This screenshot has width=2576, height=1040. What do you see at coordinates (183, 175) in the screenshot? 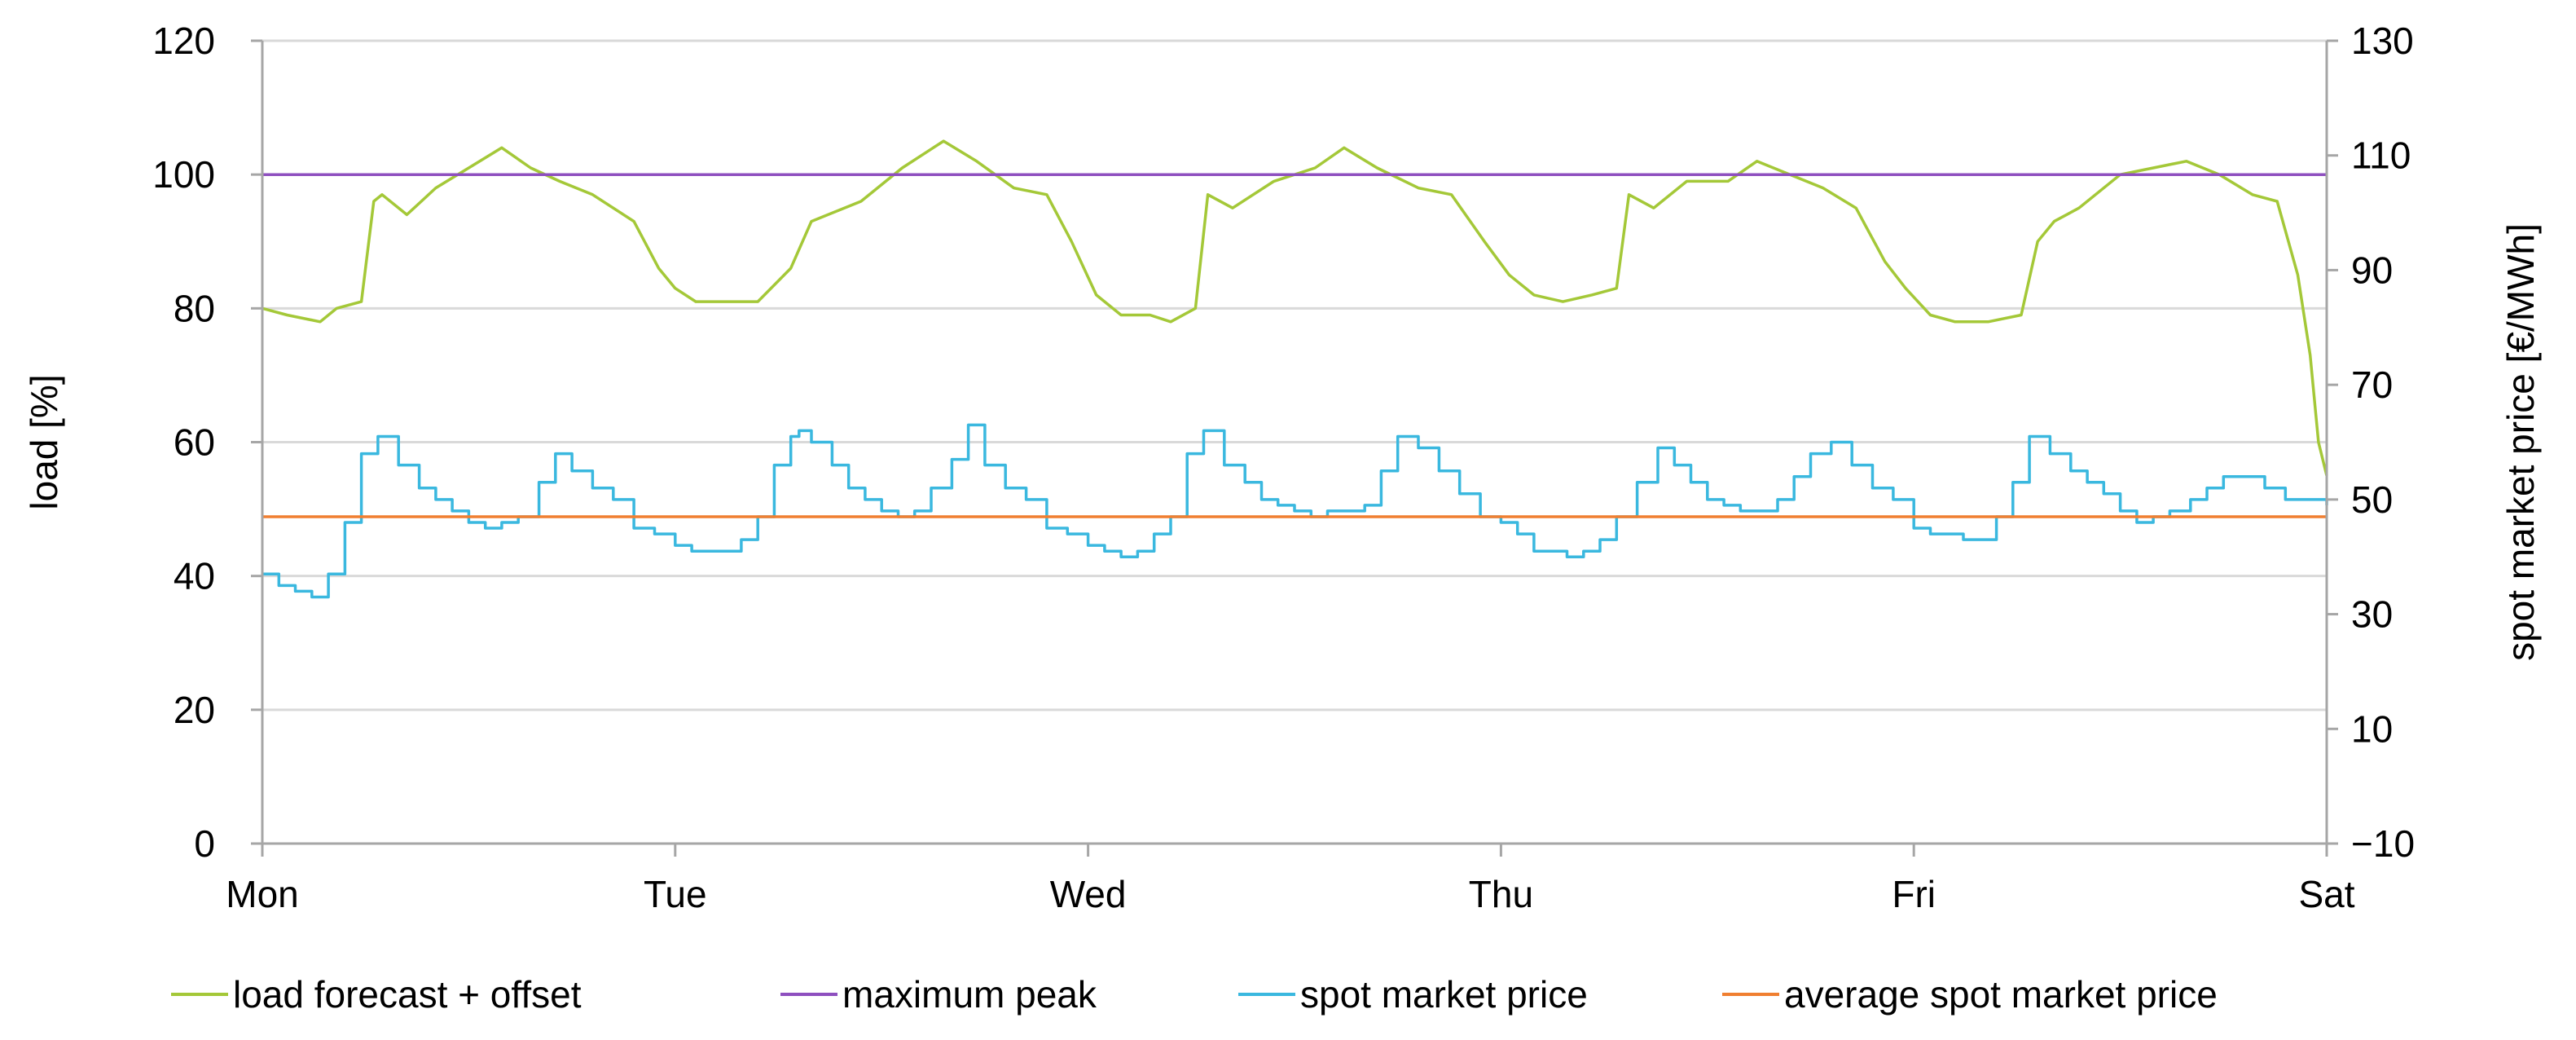
I see `left-tick-label: 100` at bounding box center [183, 175].